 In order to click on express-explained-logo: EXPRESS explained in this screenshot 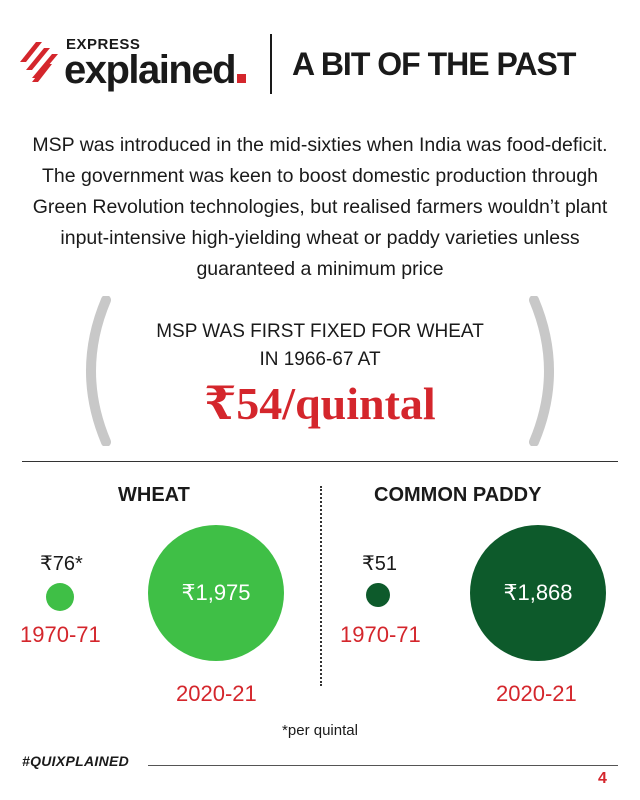, I will do `click(138, 66)`.